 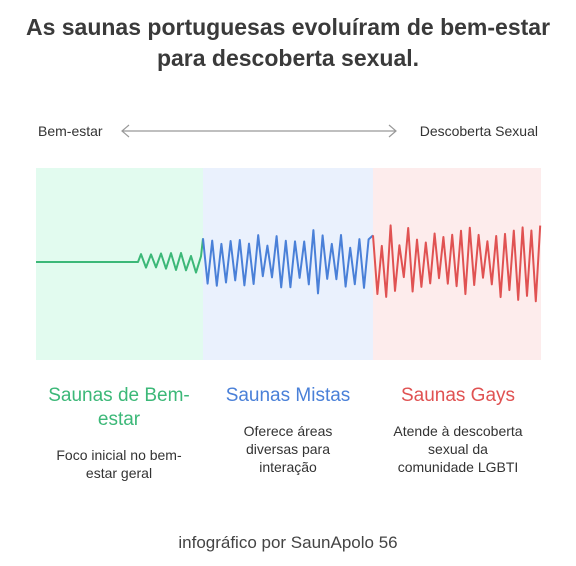 What do you see at coordinates (458, 395) in the screenshot?
I see `section-heading-gay: Saunas Gays` at bounding box center [458, 395].